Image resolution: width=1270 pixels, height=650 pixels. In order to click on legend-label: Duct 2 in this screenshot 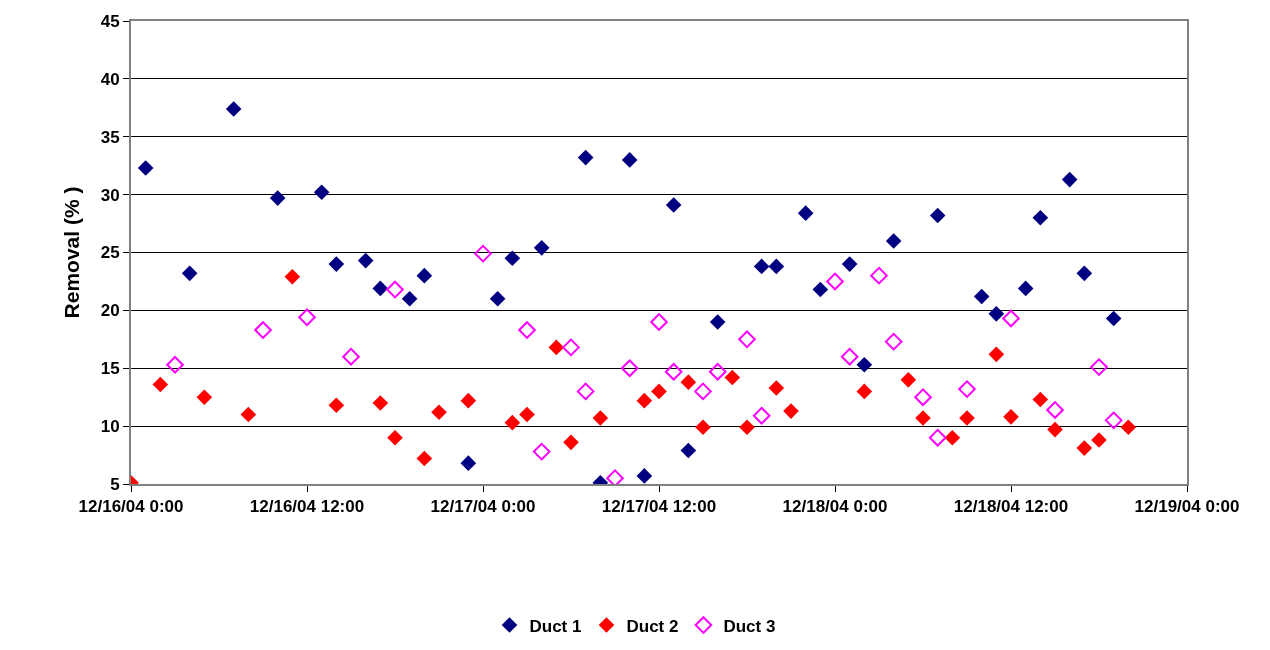, I will do `click(652, 626)`.